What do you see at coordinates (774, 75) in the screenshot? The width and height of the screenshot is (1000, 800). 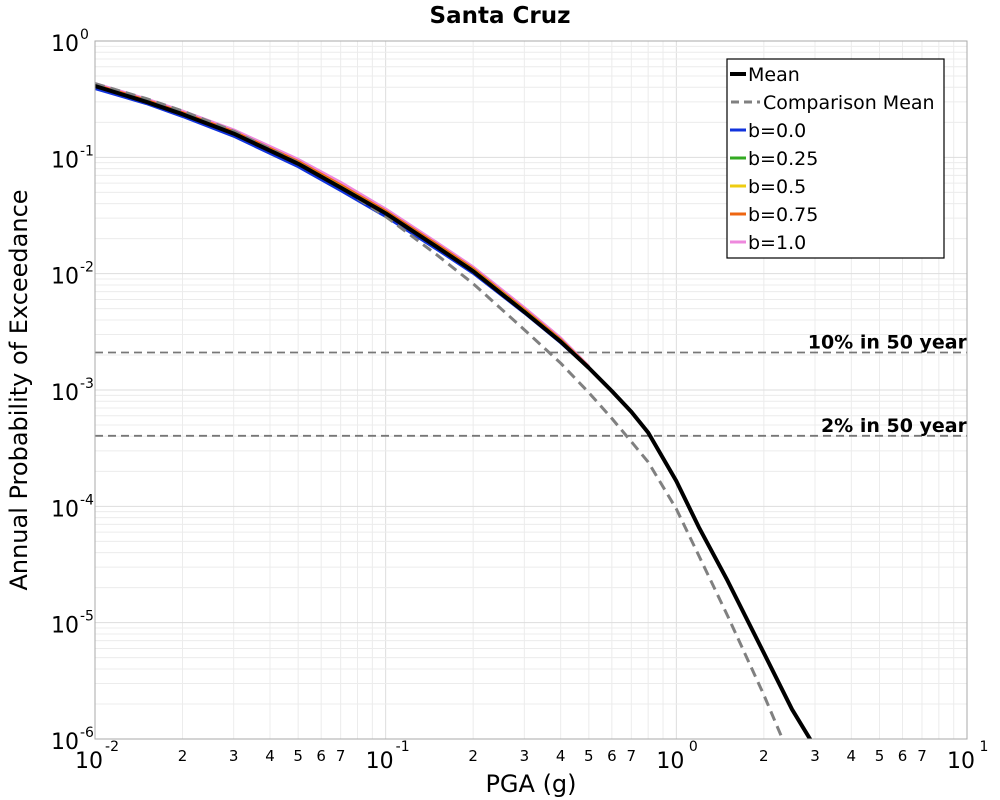 I see `legend-label: Mean` at bounding box center [774, 75].